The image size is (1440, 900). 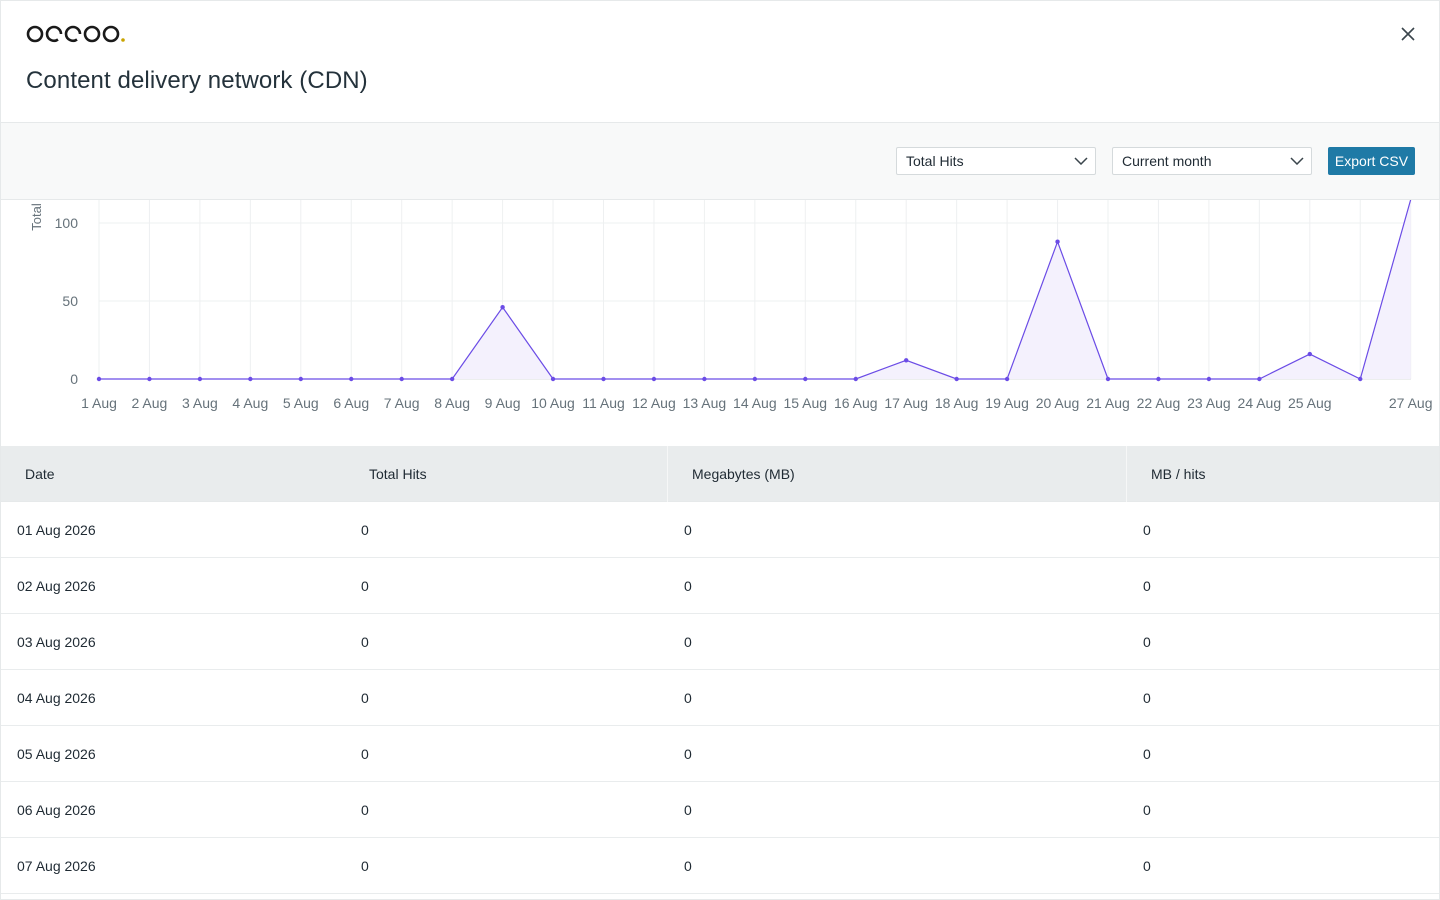 What do you see at coordinates (99, 403) in the screenshot?
I see `x-tick-label: 1 Aug` at bounding box center [99, 403].